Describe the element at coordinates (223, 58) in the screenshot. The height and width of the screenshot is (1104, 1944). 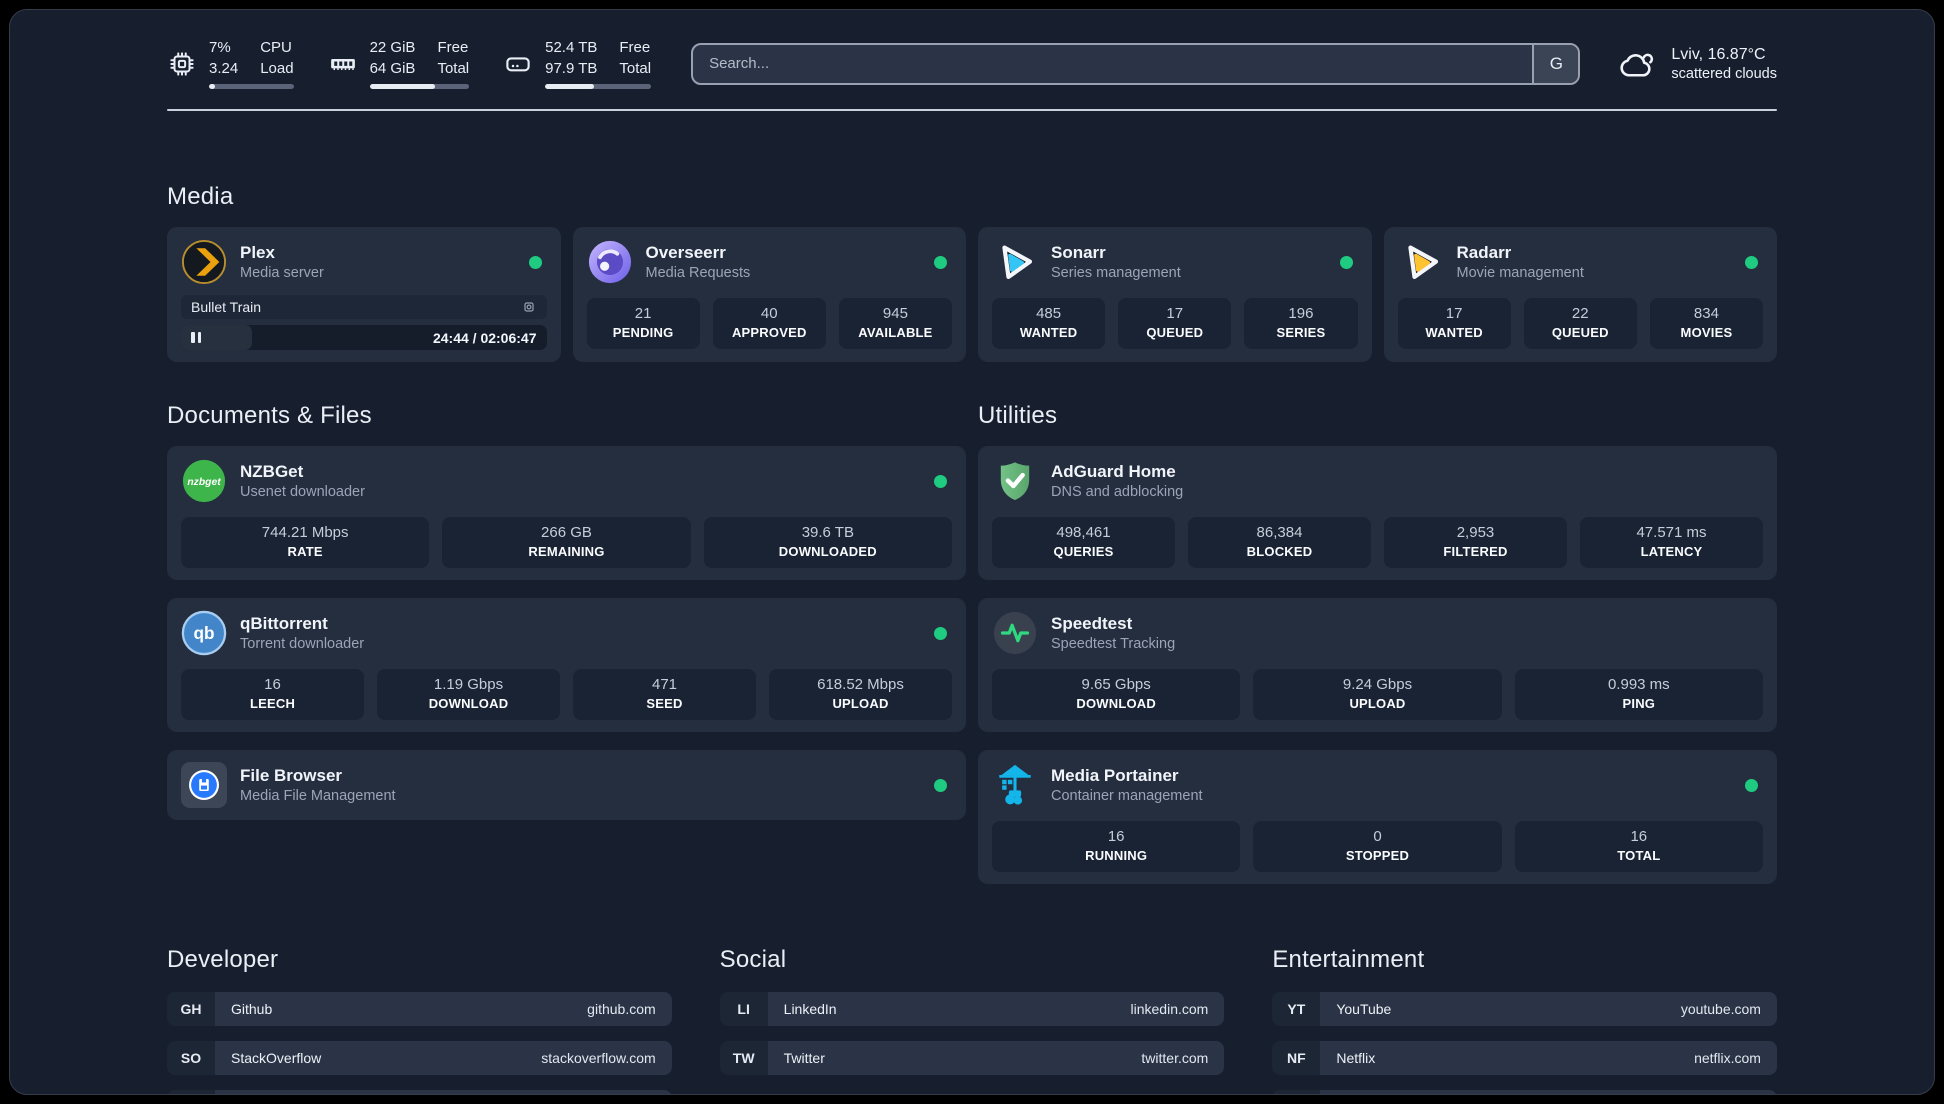
I see `cpu-values: 7% 3.24` at that location.